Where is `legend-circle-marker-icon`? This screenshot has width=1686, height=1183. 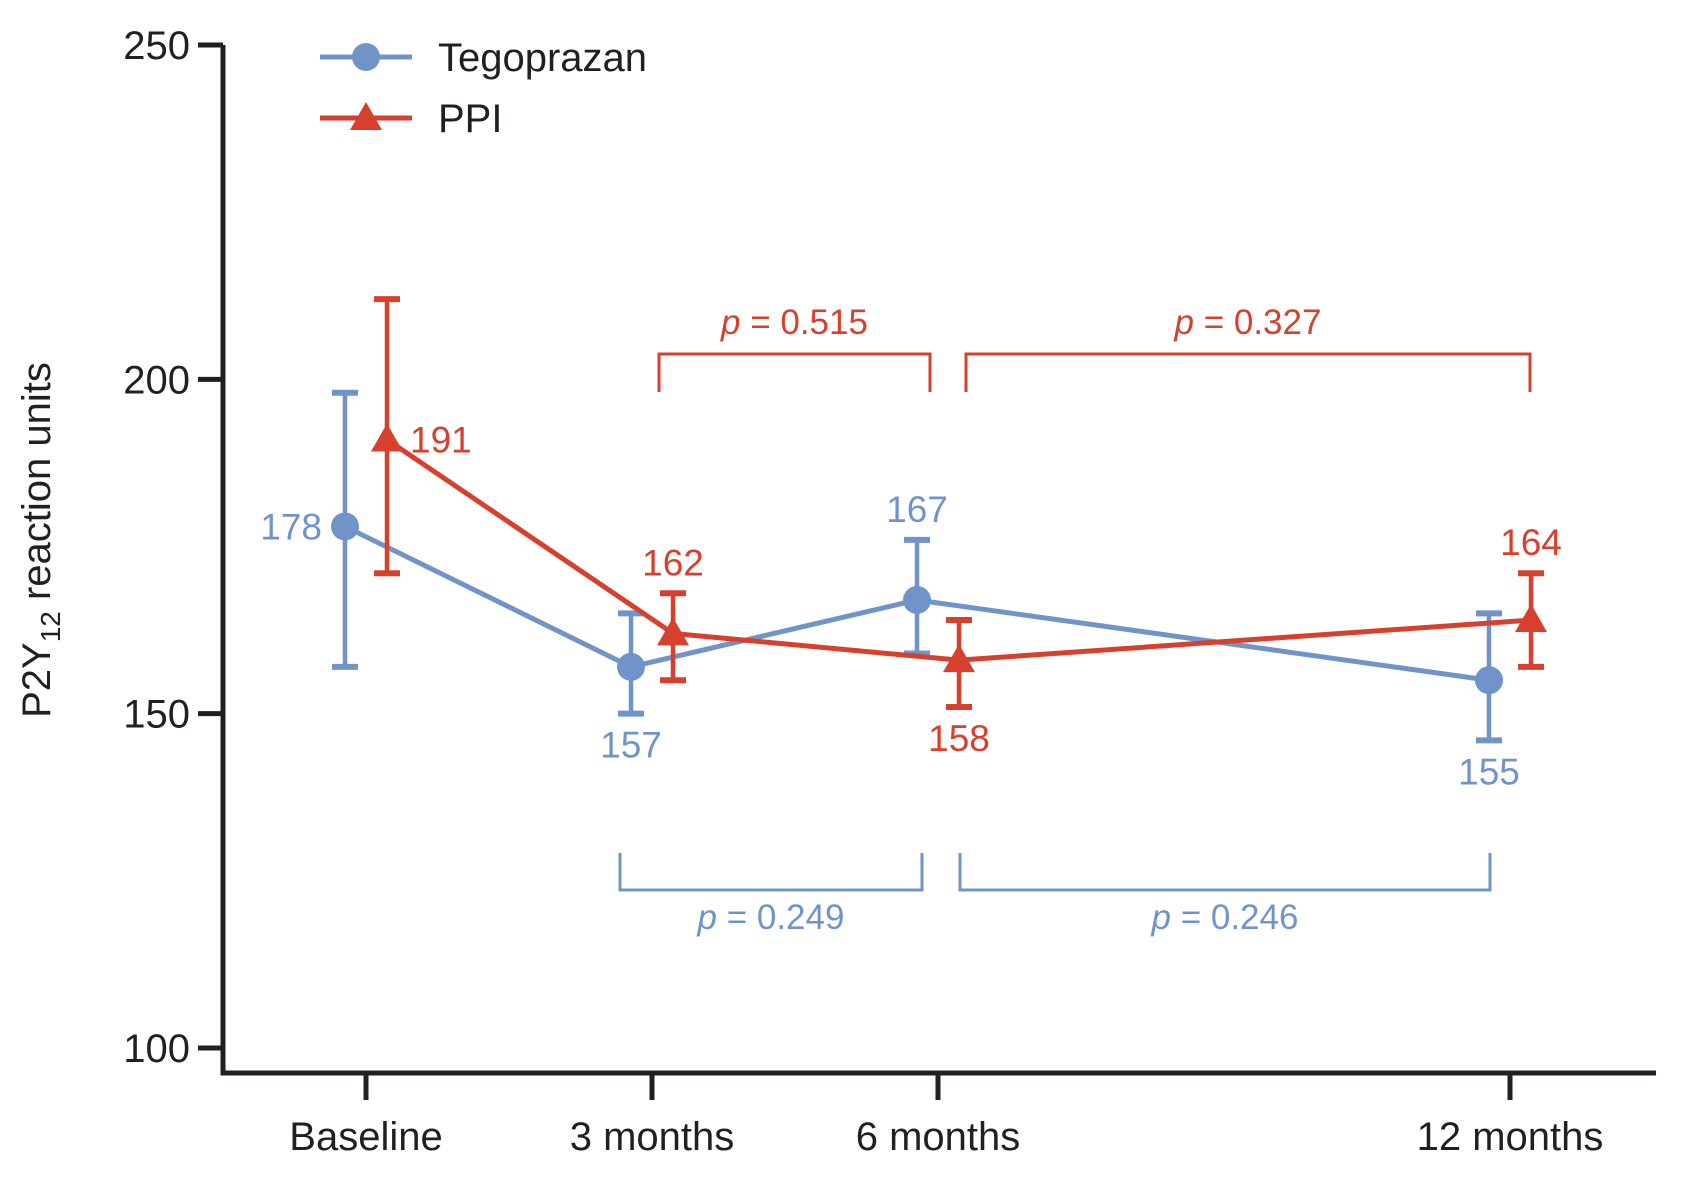 legend-circle-marker-icon is located at coordinates (366, 57).